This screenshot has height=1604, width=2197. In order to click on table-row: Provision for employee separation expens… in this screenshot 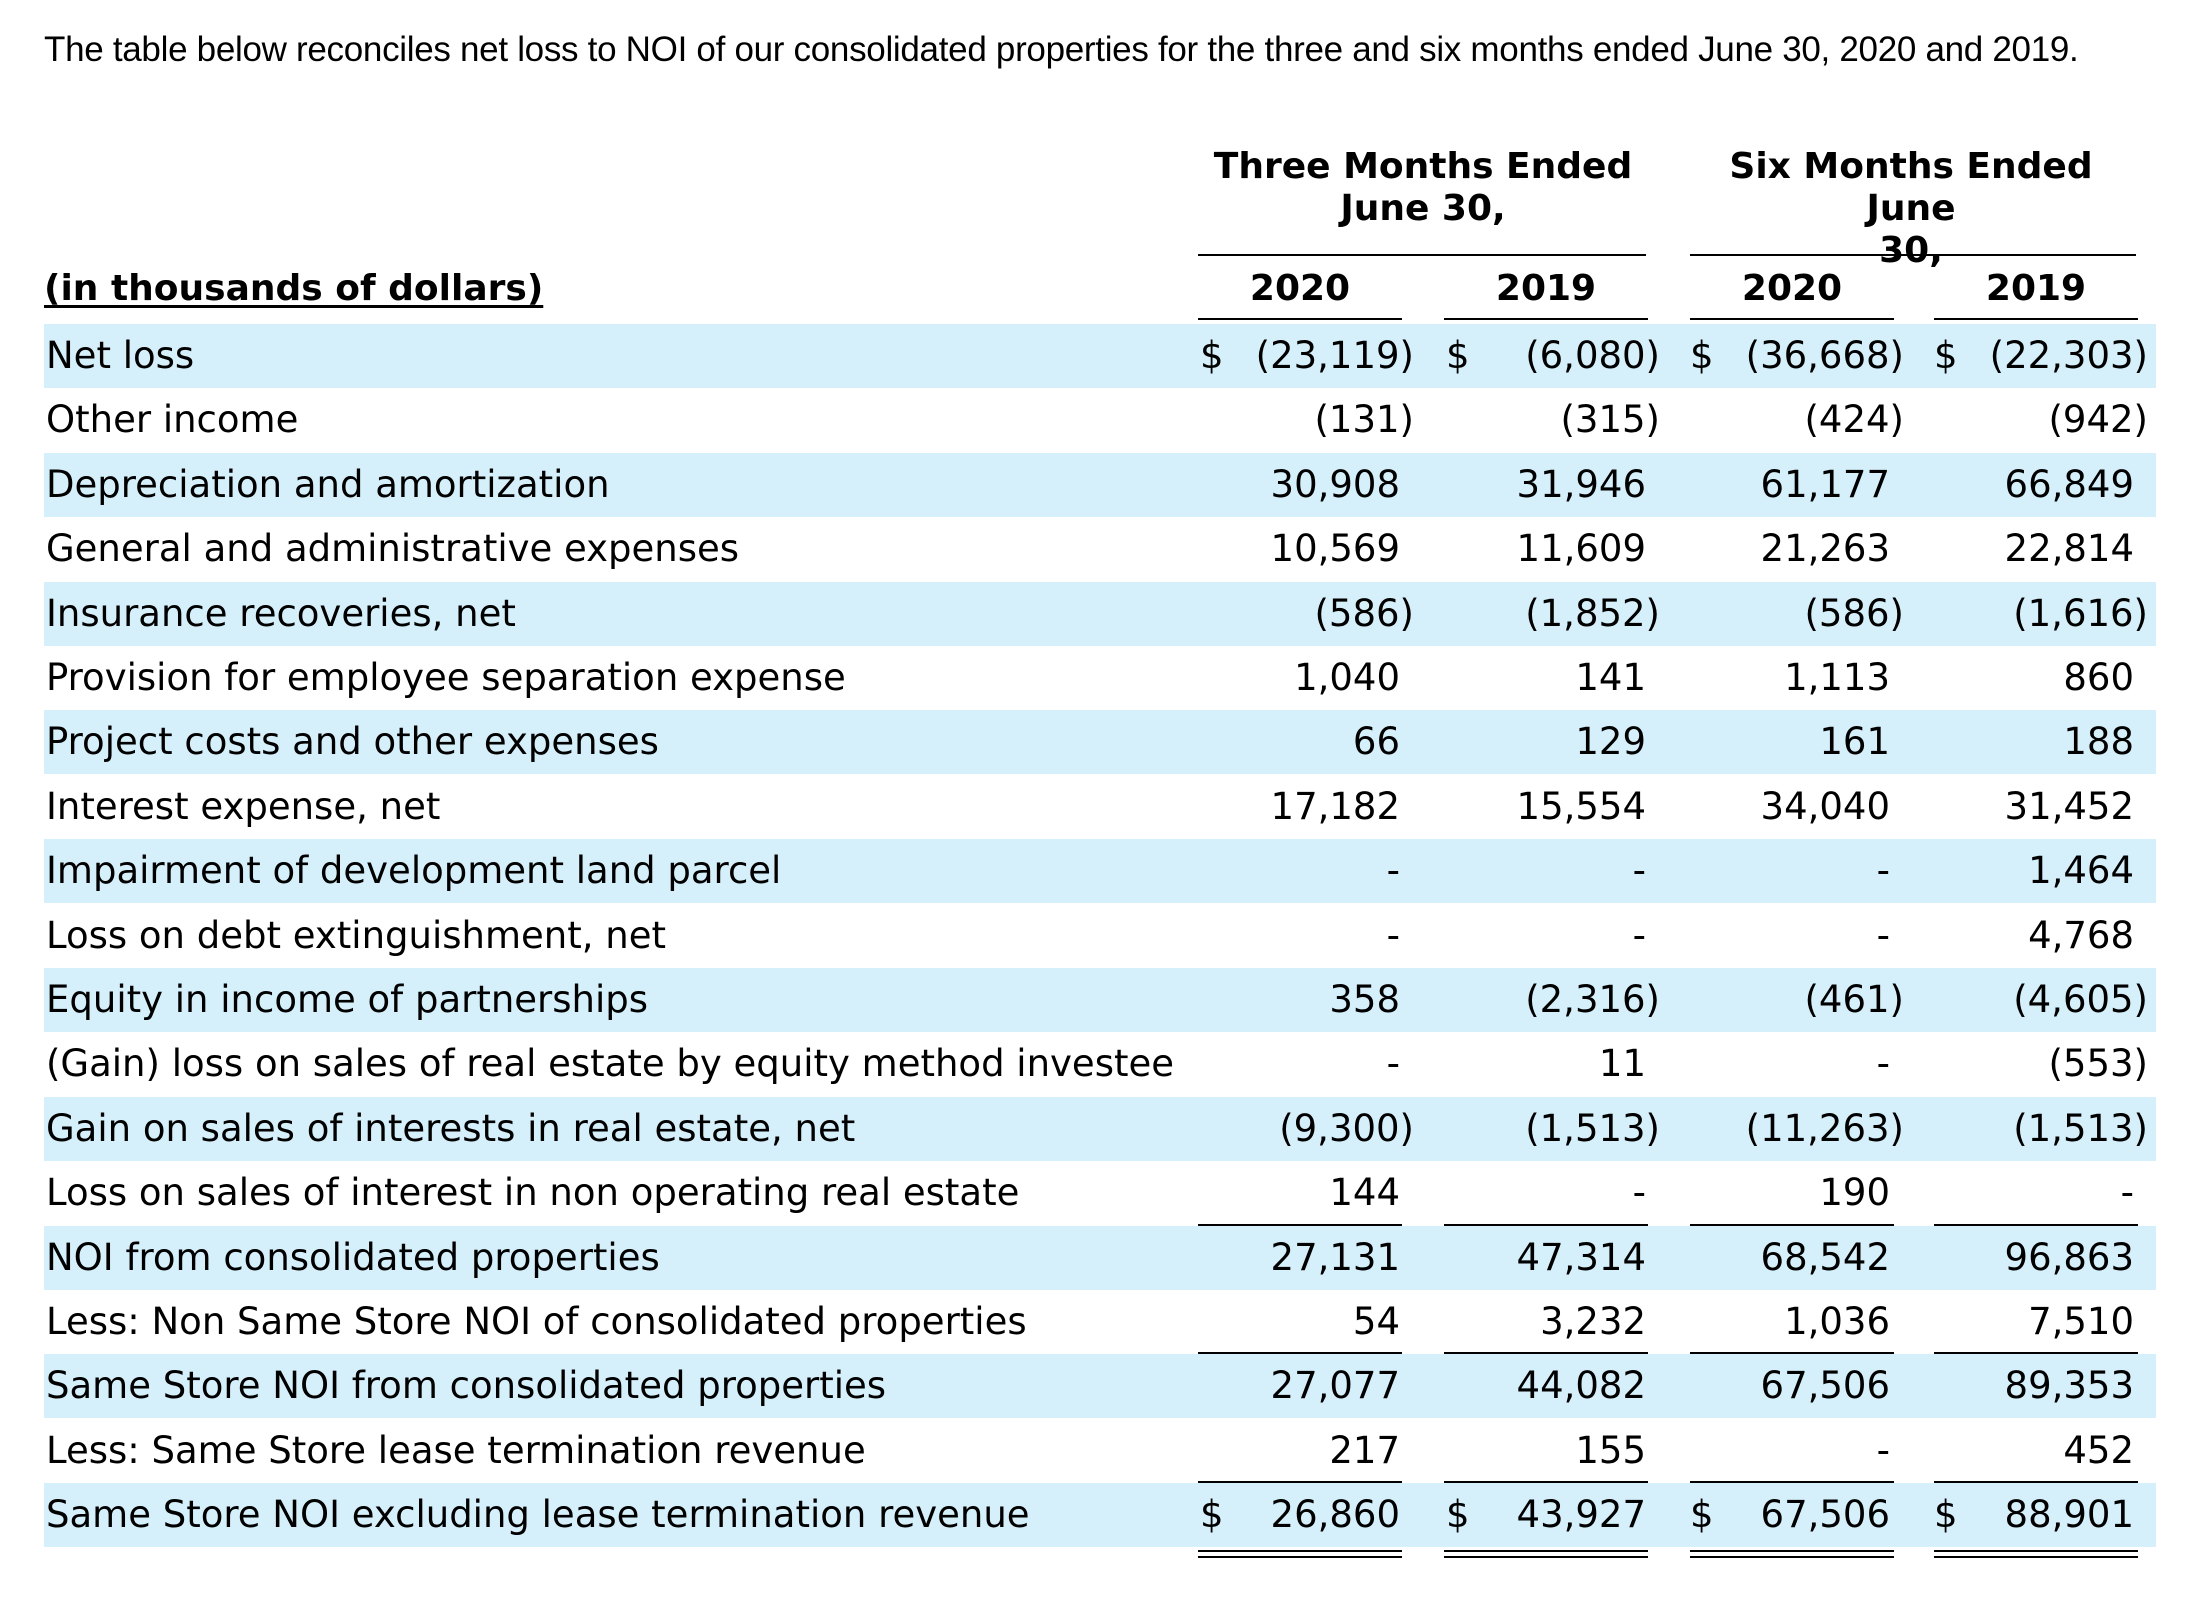, I will do `click(1100, 678)`.